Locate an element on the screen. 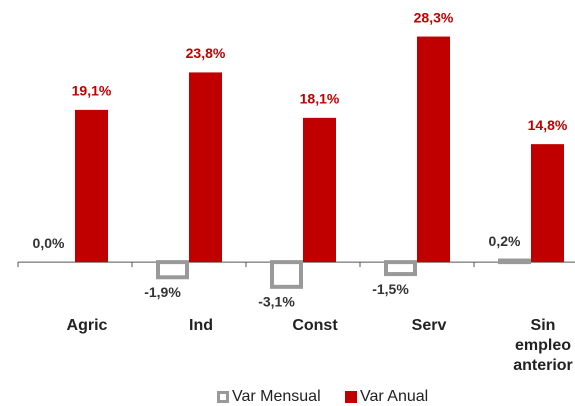 The image size is (575, 406). value-label: -1,5% is located at coordinates (390, 289).